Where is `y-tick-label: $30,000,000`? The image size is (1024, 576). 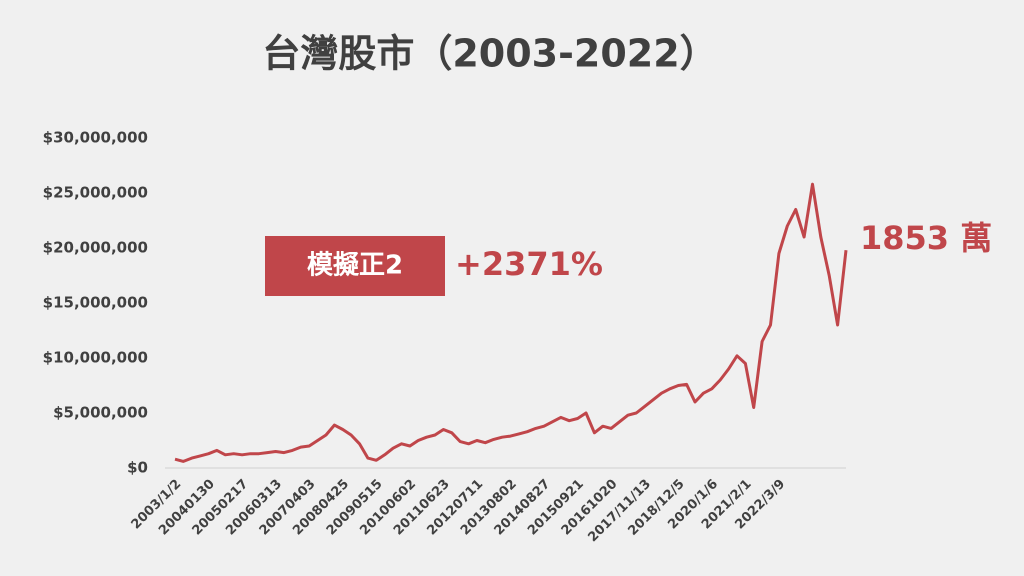 y-tick-label: $30,000,000 is located at coordinates (95, 138).